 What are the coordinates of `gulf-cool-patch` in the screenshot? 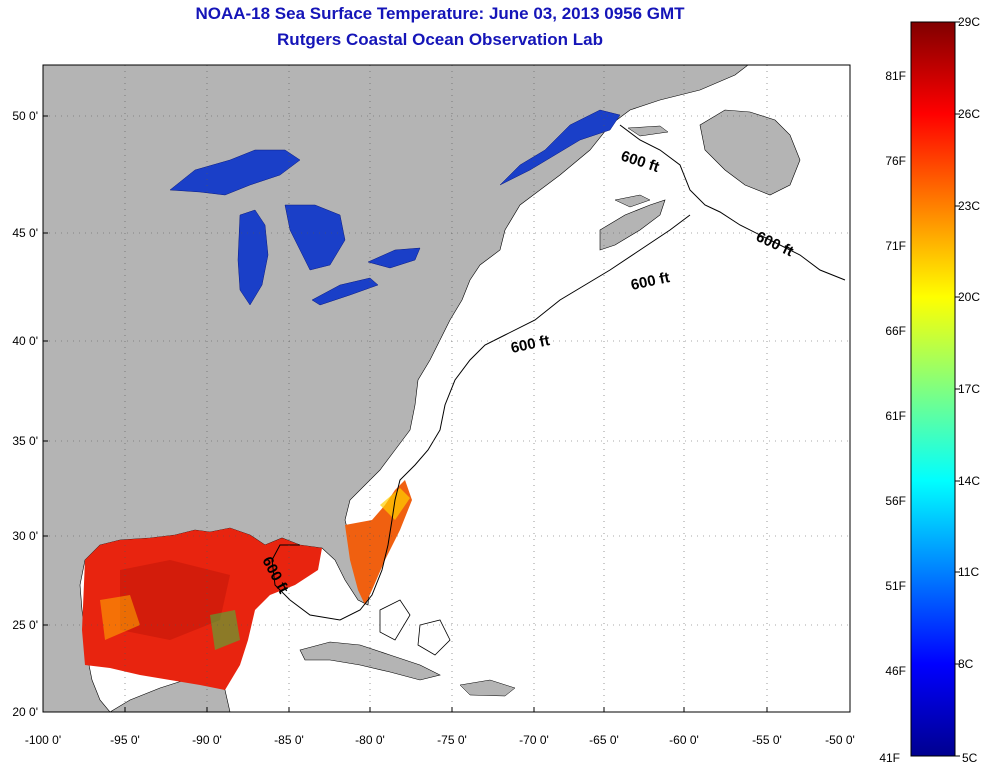 It's located at (120, 617).